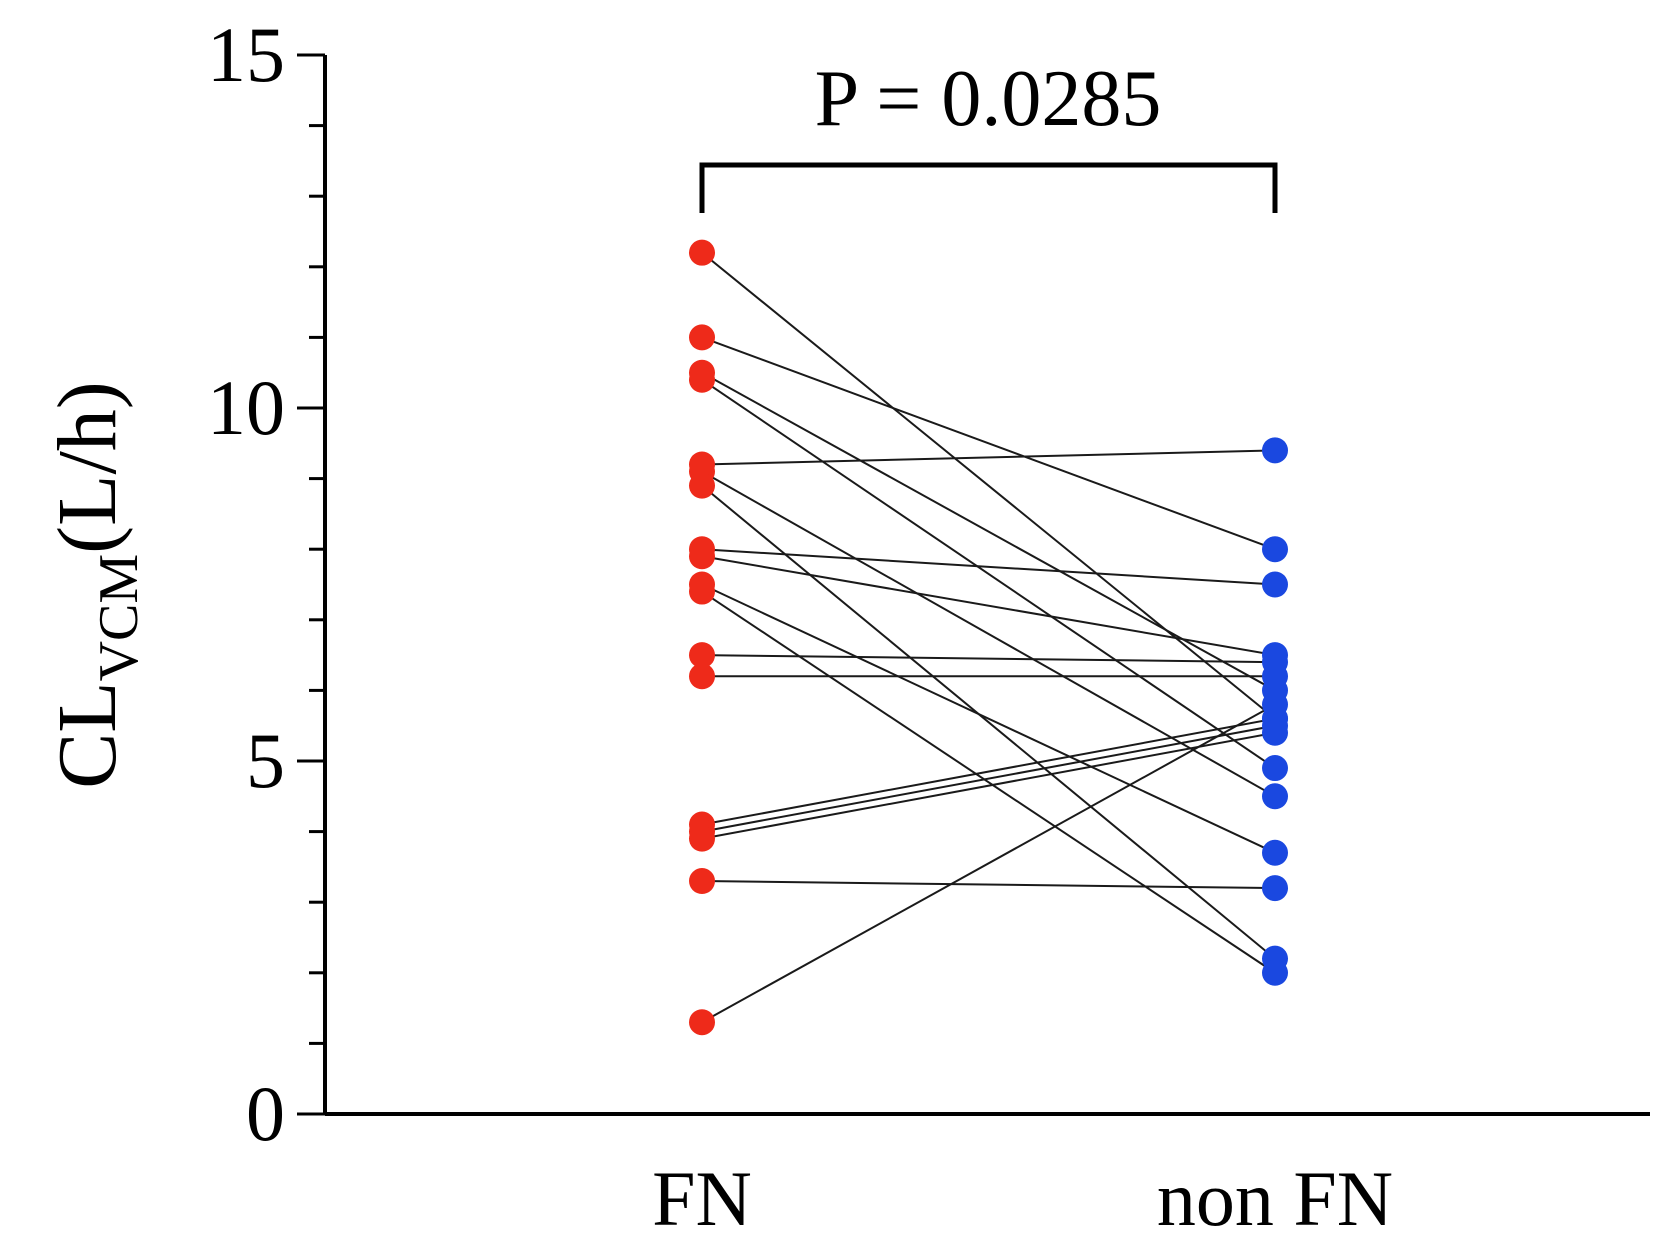  Describe the element at coordinates (1275, 1198) in the screenshot. I see `x-category-label: non FN` at that location.